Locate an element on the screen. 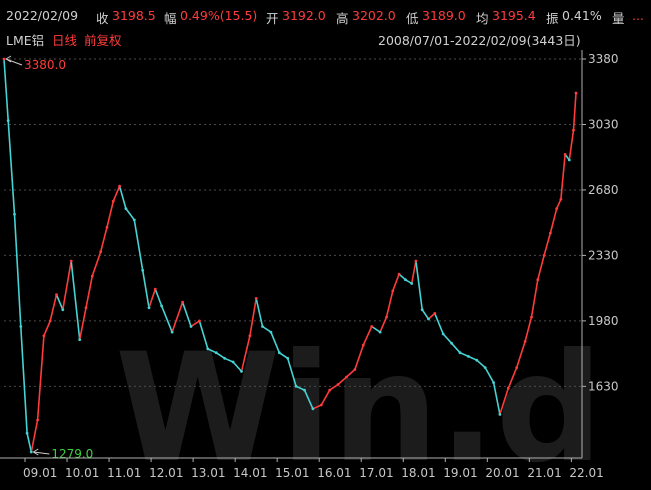 The width and height of the screenshot is (651, 490). y-tick-label: 1980 is located at coordinates (603, 321).